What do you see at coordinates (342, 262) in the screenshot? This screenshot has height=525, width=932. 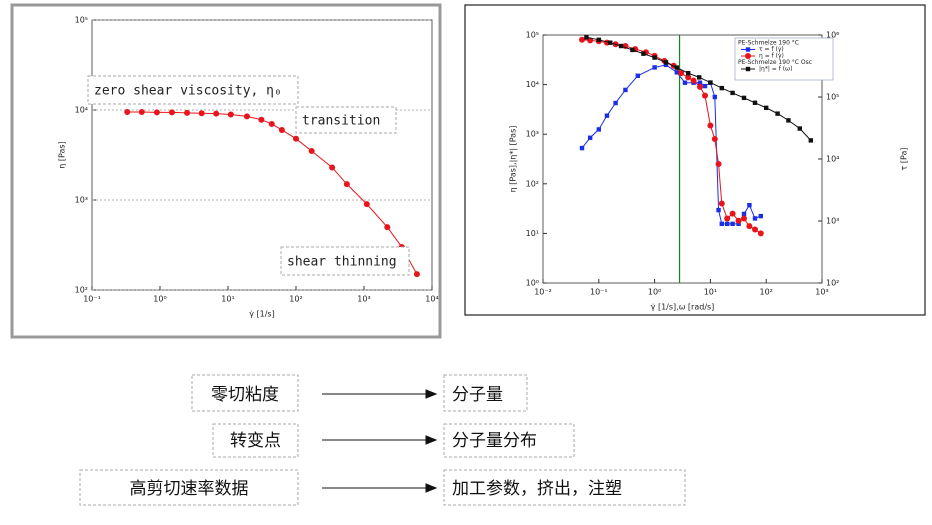 I see `annotation: shear thinning` at bounding box center [342, 262].